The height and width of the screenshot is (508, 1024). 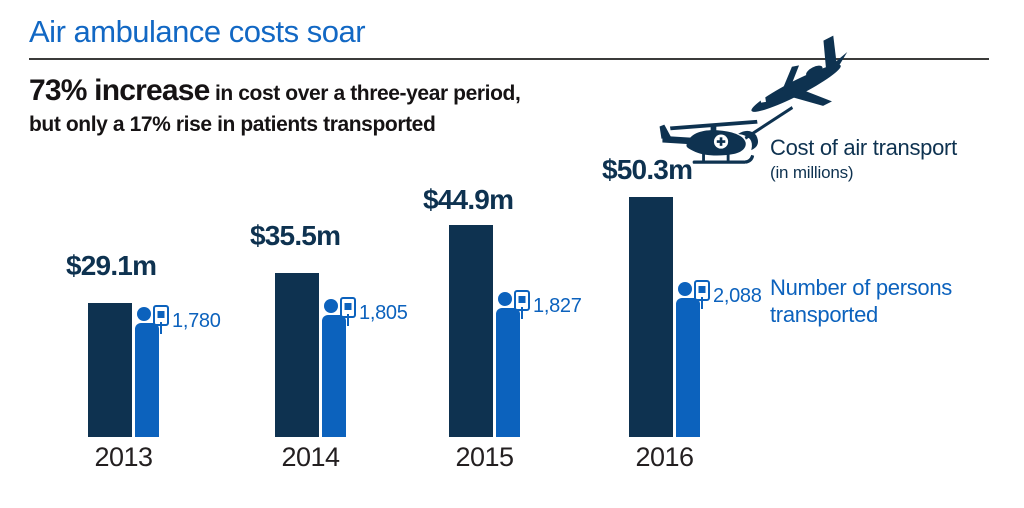 What do you see at coordinates (365, 93) in the screenshot?
I see `subtitle-line1: in cost over a three-year period,` at bounding box center [365, 93].